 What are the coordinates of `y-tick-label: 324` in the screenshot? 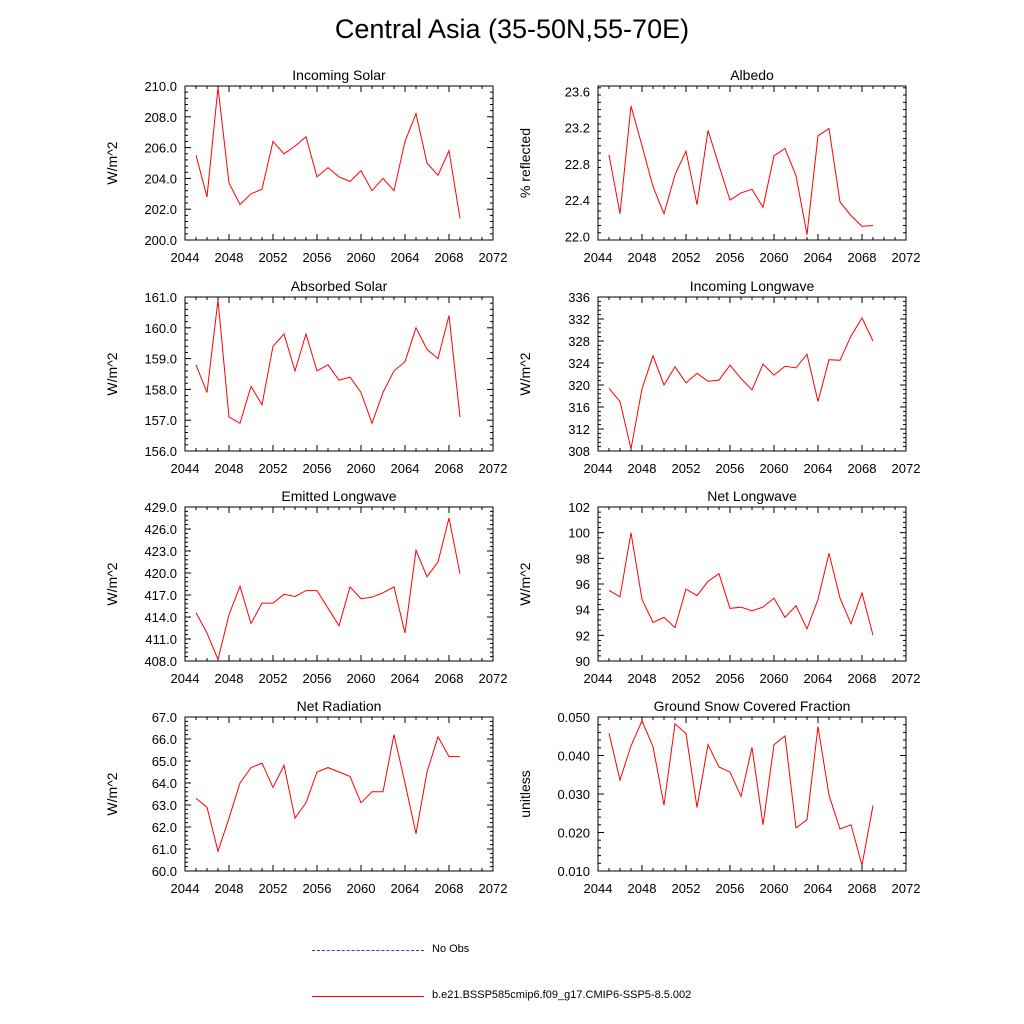 It's located at (579, 363).